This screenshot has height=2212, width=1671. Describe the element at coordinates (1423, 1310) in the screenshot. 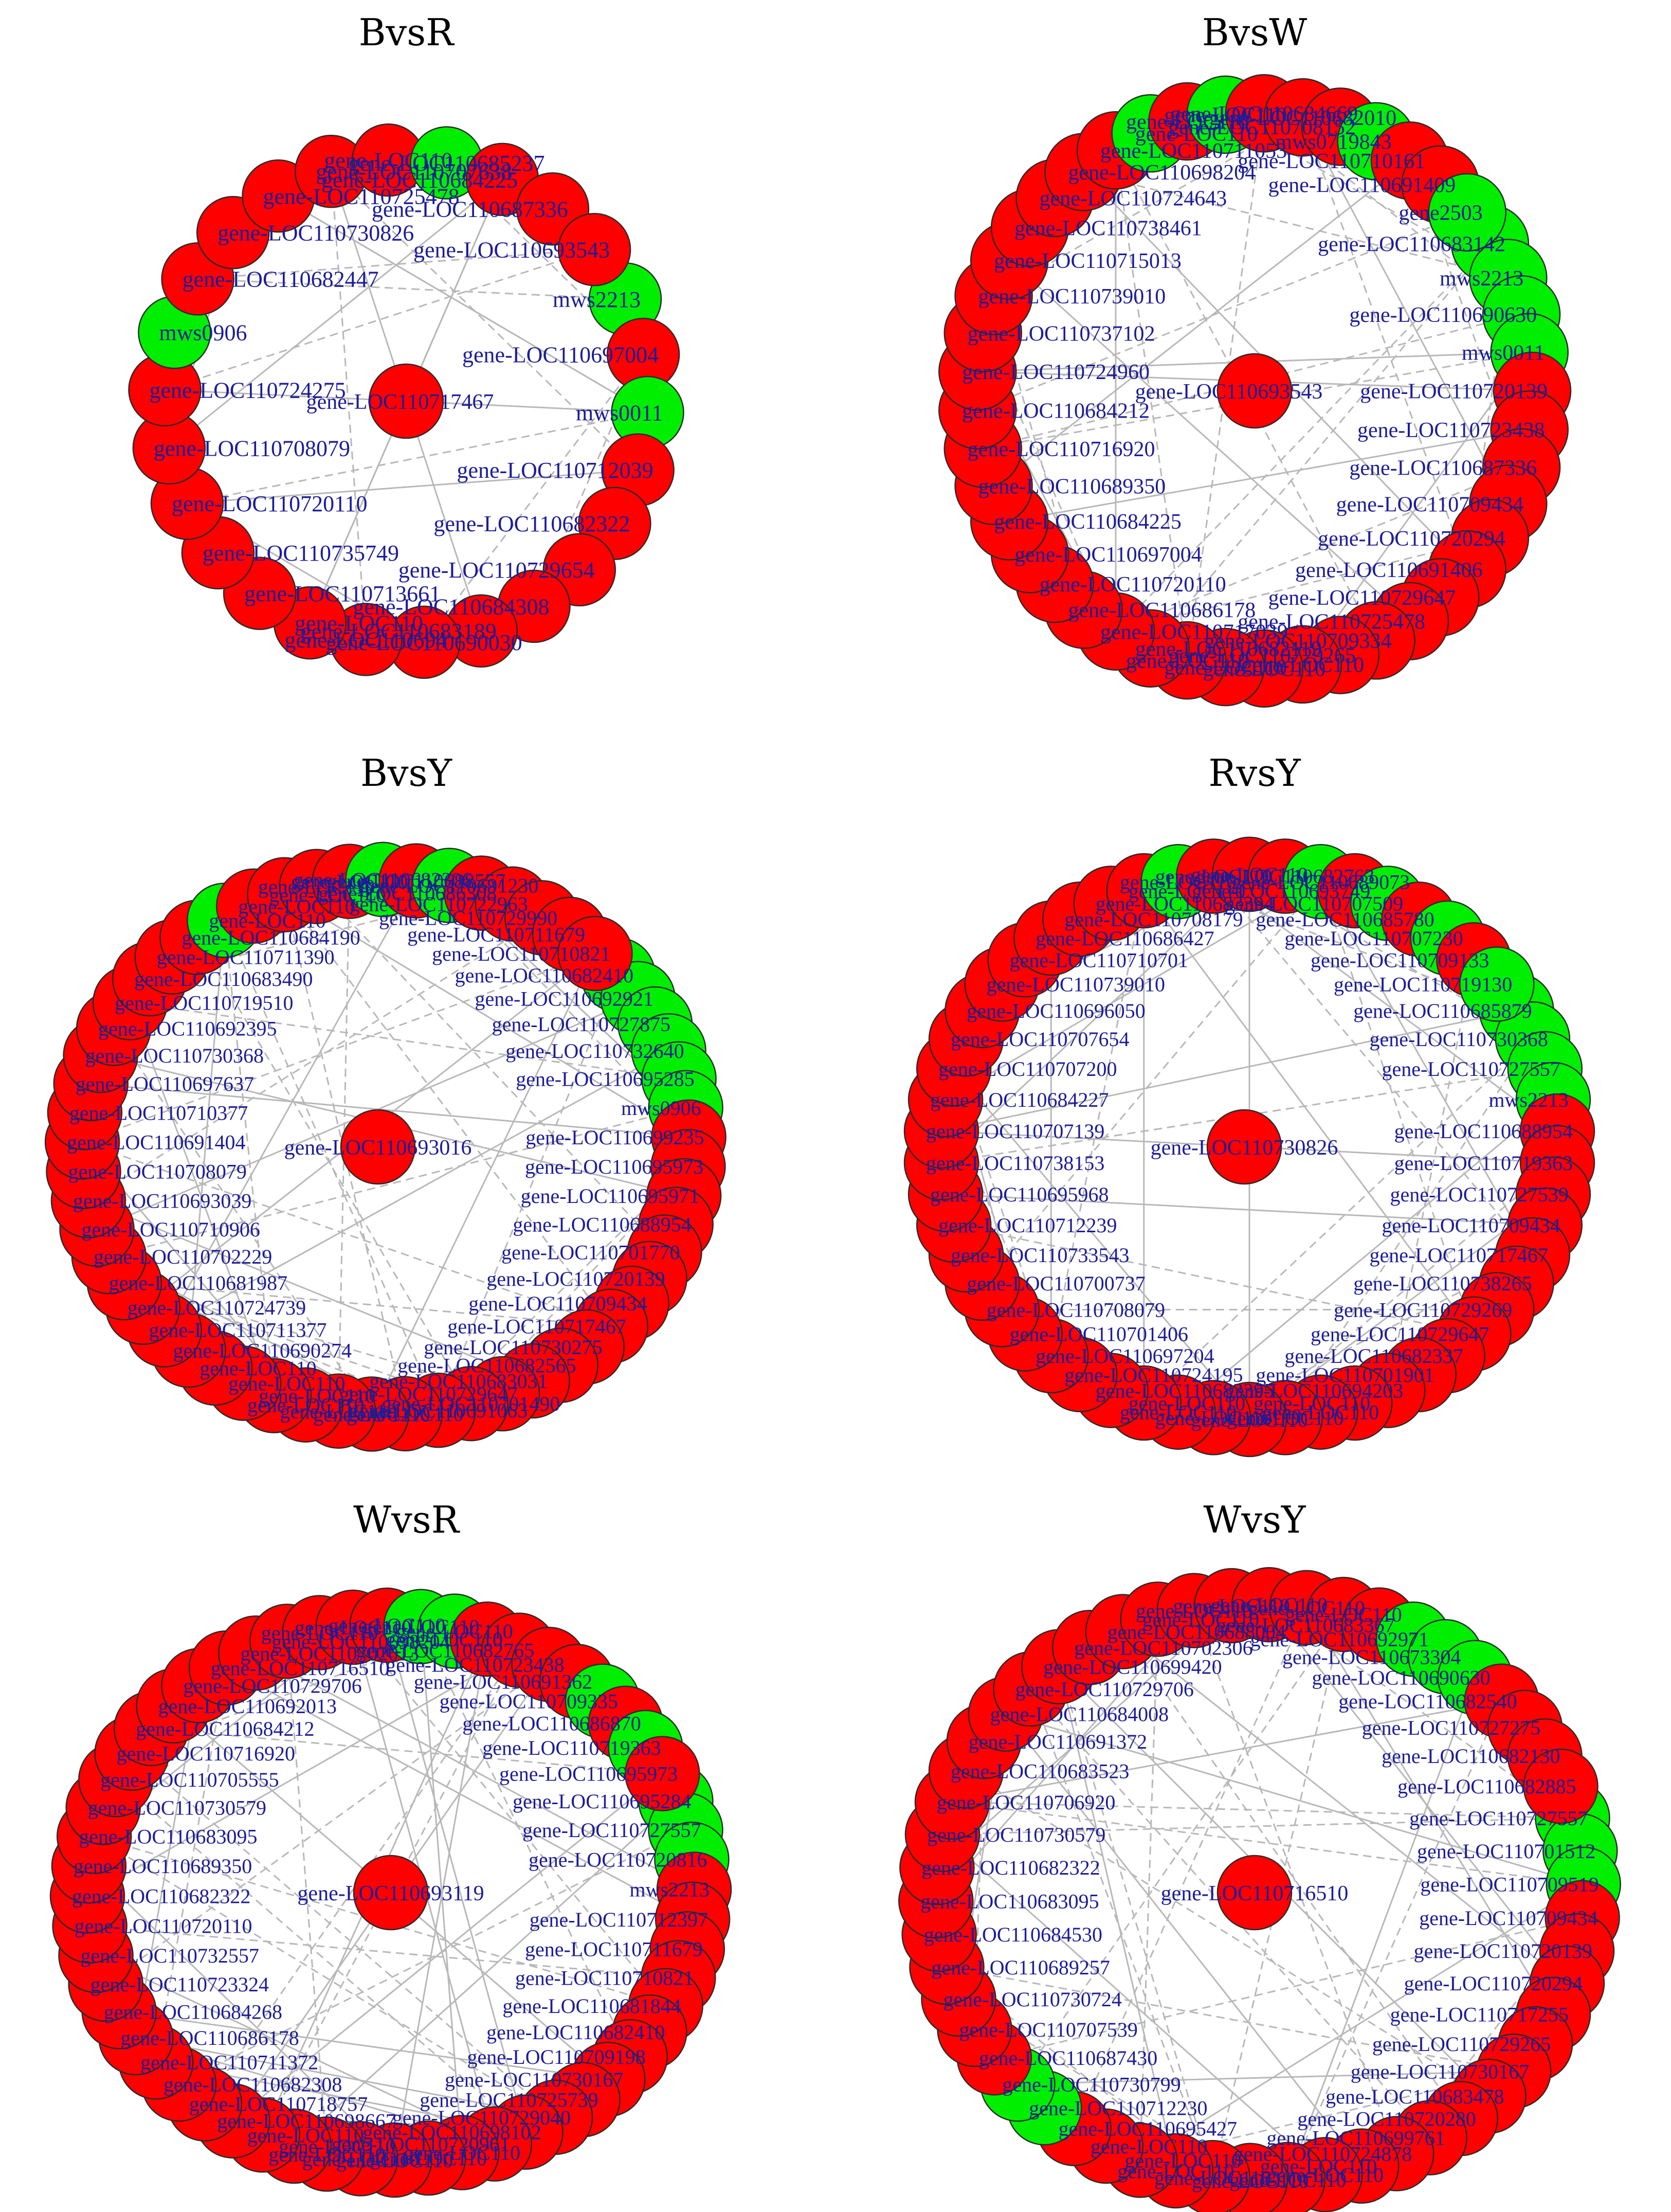

I see `node-label: gene-LOC110729269` at that location.